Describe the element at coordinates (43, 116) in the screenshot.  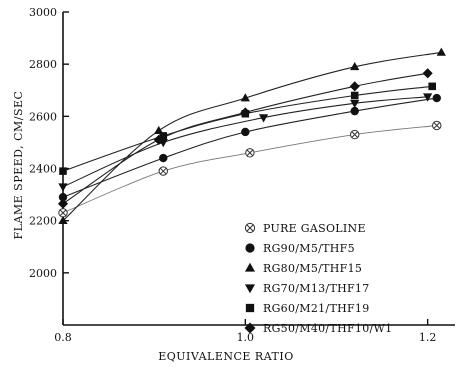
I see `y-tick-label: 2600` at that location.